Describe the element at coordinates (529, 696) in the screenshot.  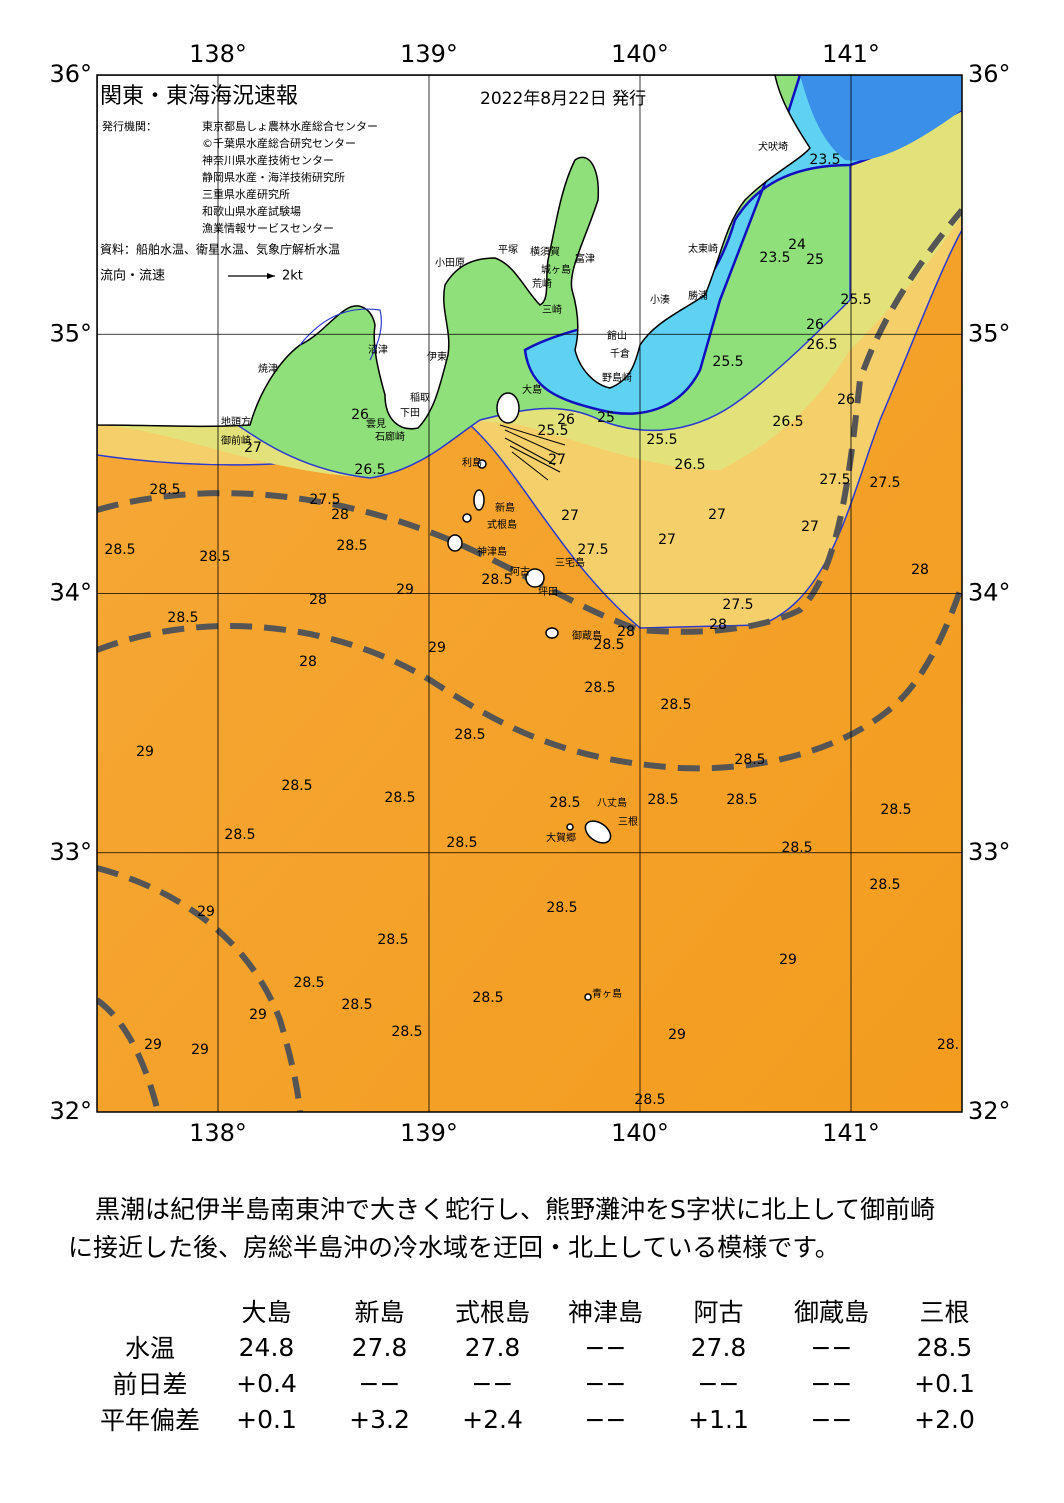
I see `islands` at that location.